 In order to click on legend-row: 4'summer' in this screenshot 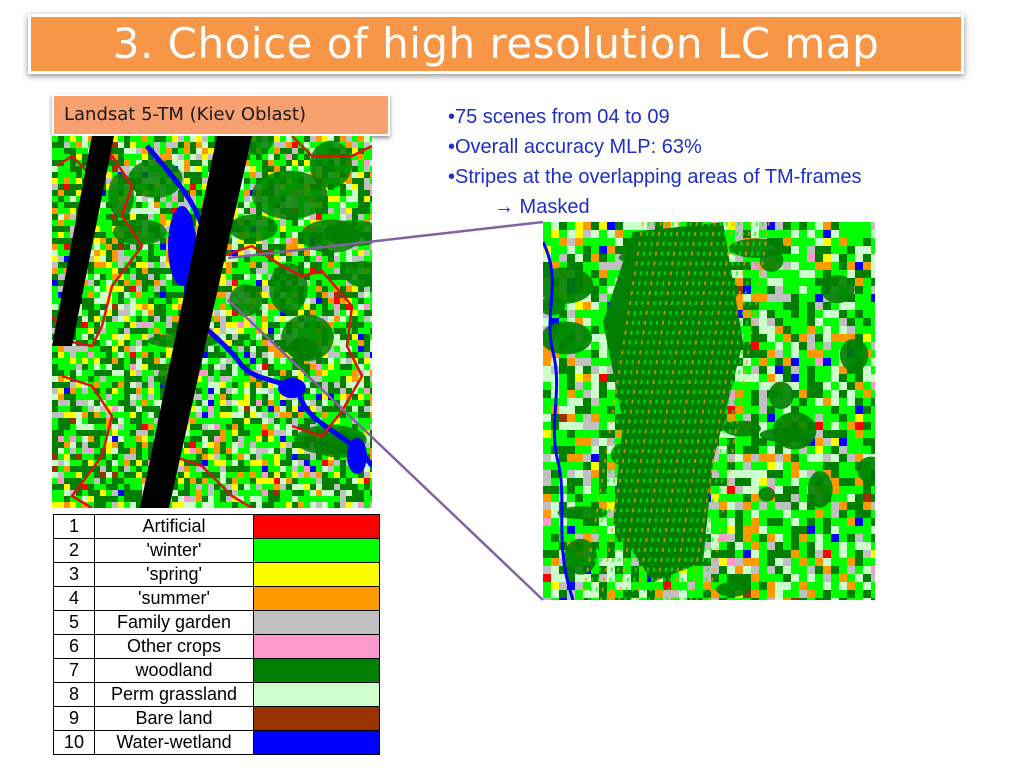, I will do `click(216, 598)`.